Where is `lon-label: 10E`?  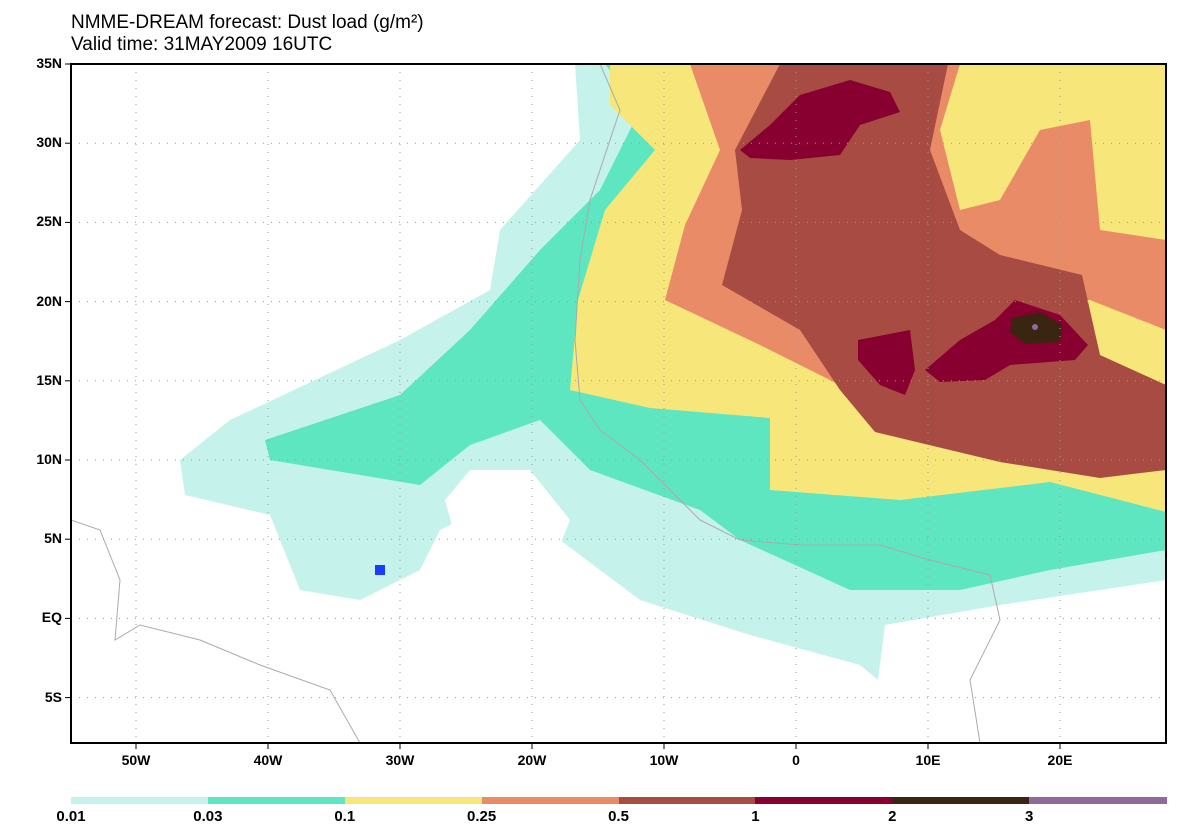
lon-label: 10E is located at coordinates (928, 760).